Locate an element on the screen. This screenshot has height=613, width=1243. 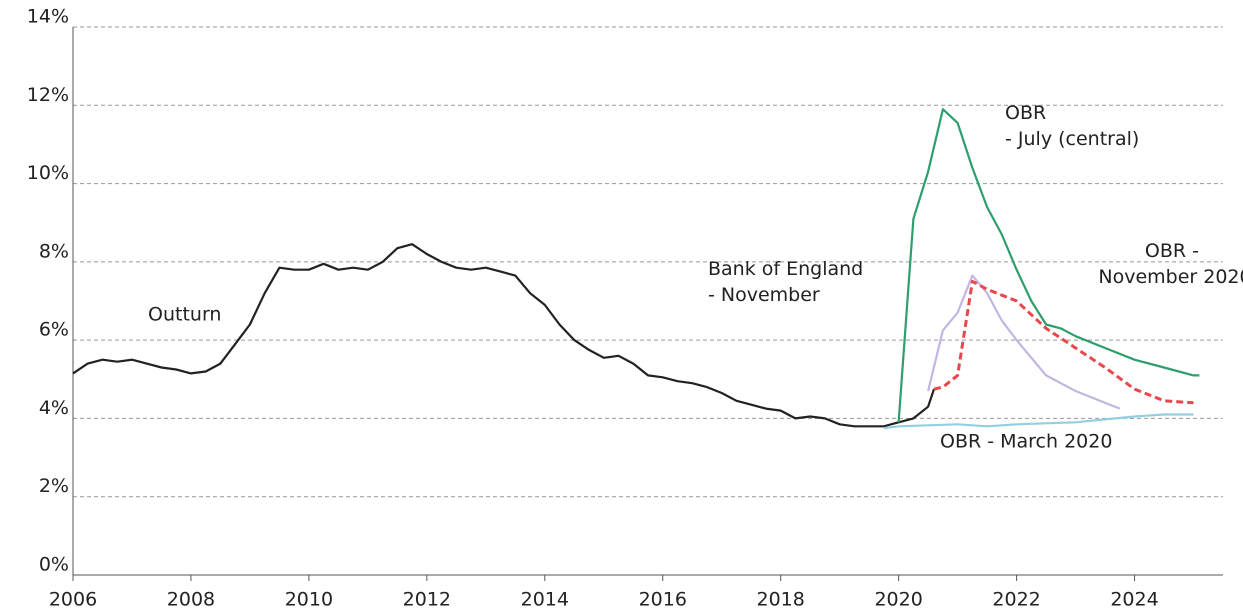
label-line: November 2020 is located at coordinates (1170, 277).